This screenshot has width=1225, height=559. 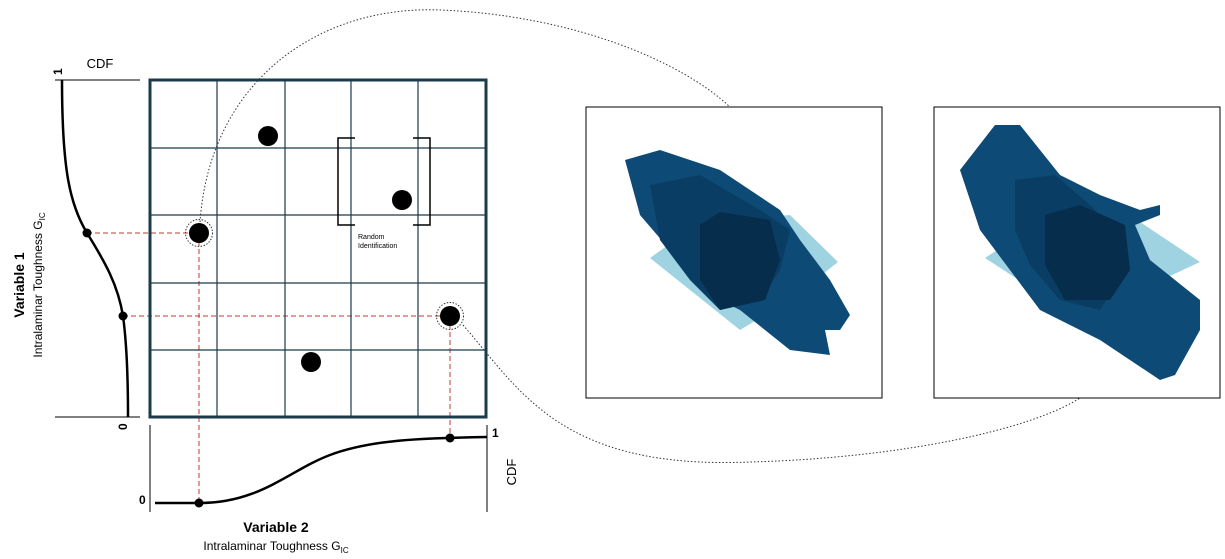 I want to click on guides, so click(x=269, y=367).